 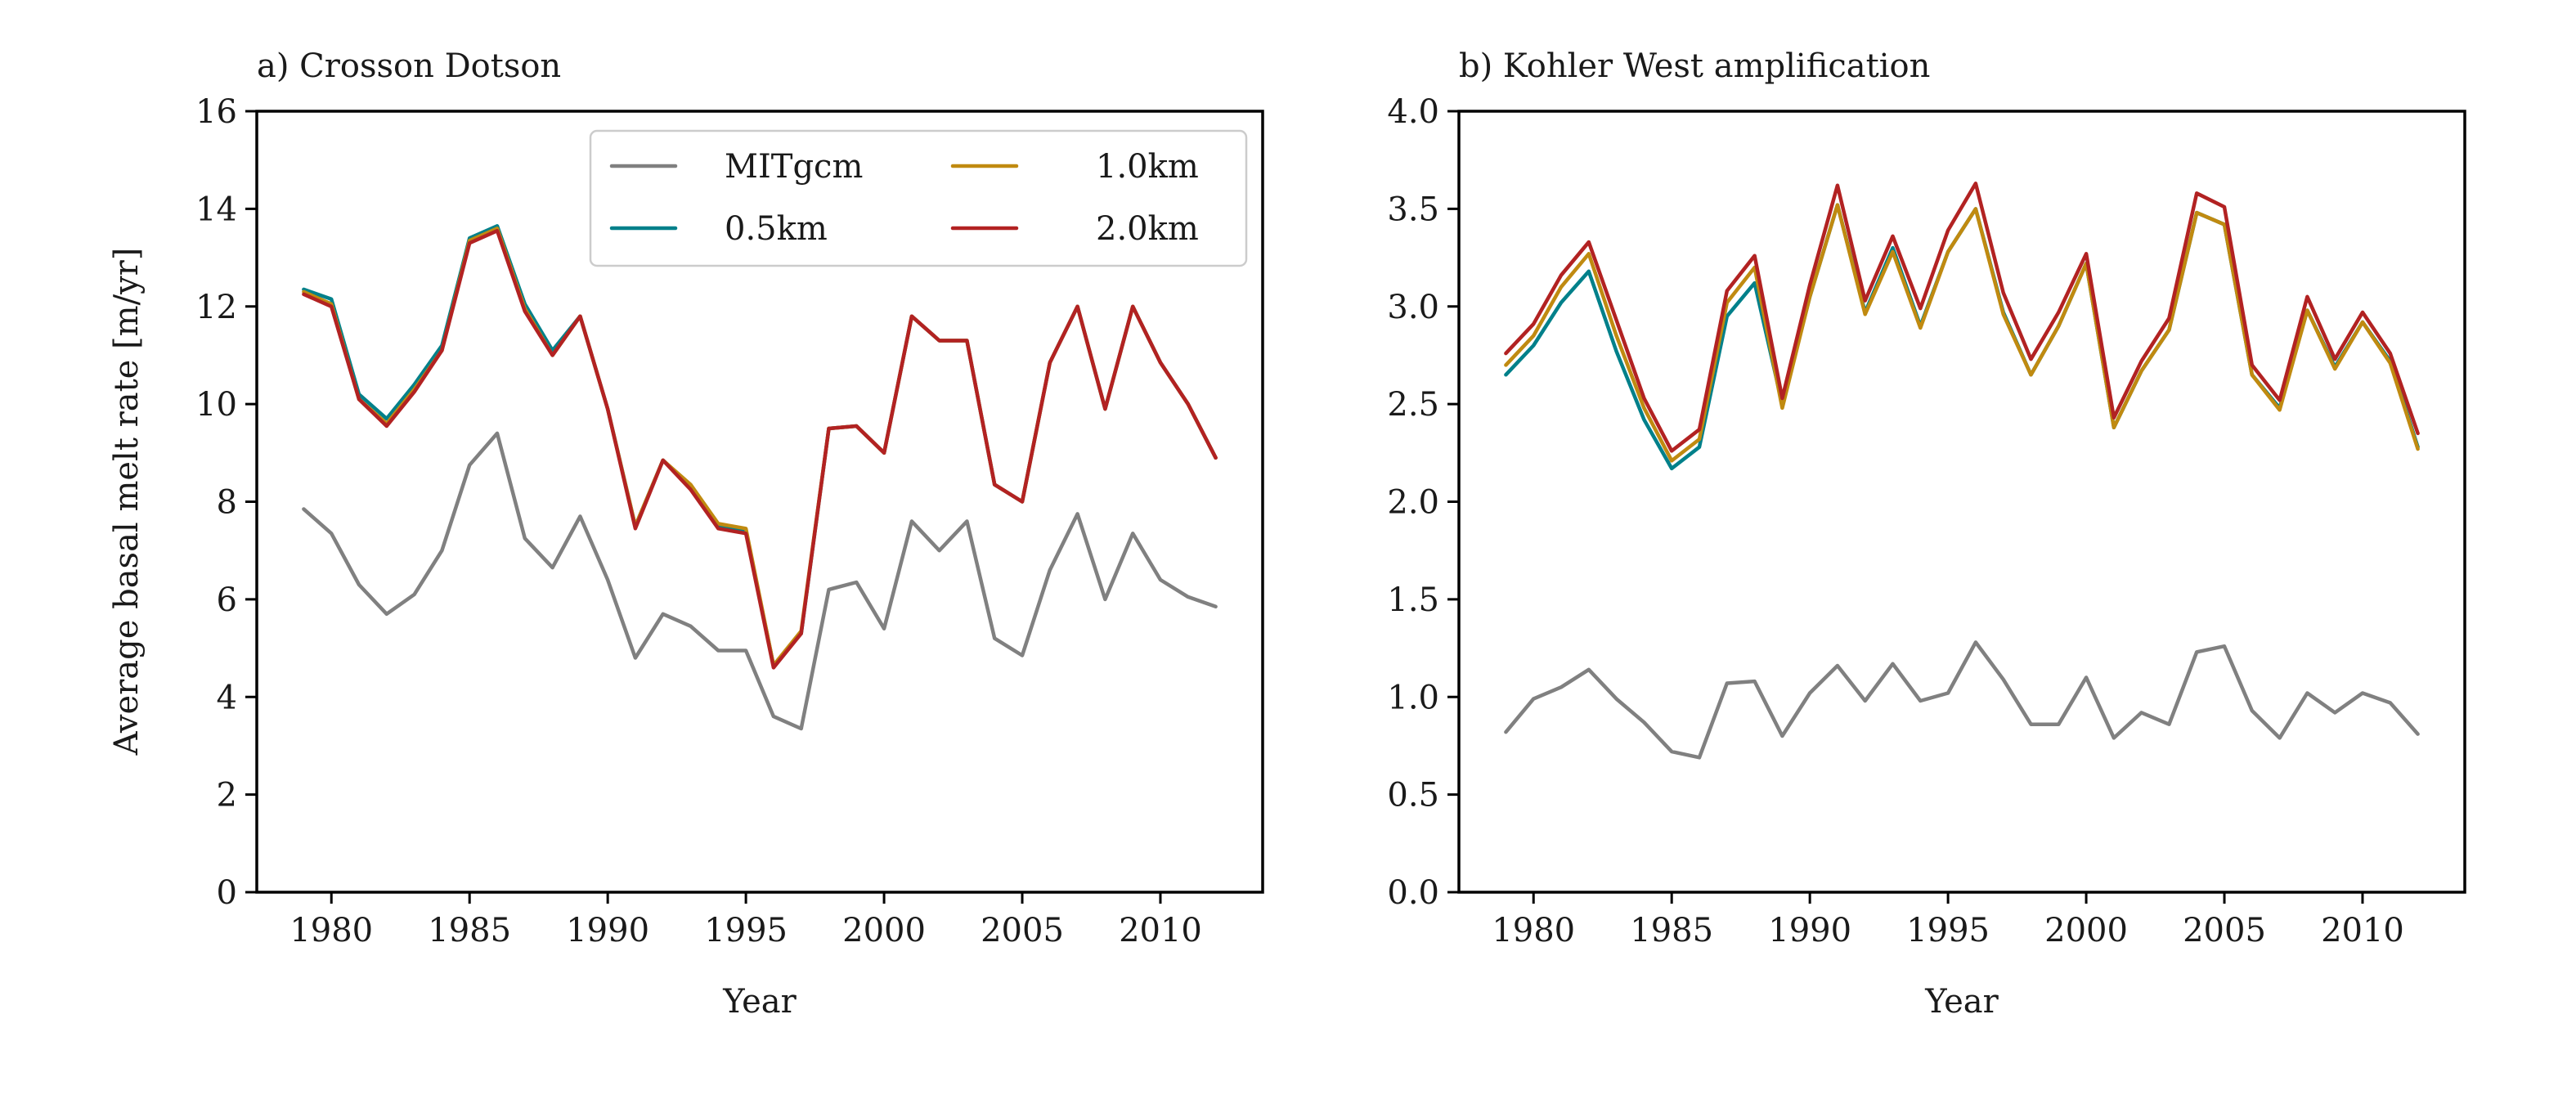 What do you see at coordinates (1160, 931) in the screenshot?
I see `panel-a-x-tick-label: 2010` at bounding box center [1160, 931].